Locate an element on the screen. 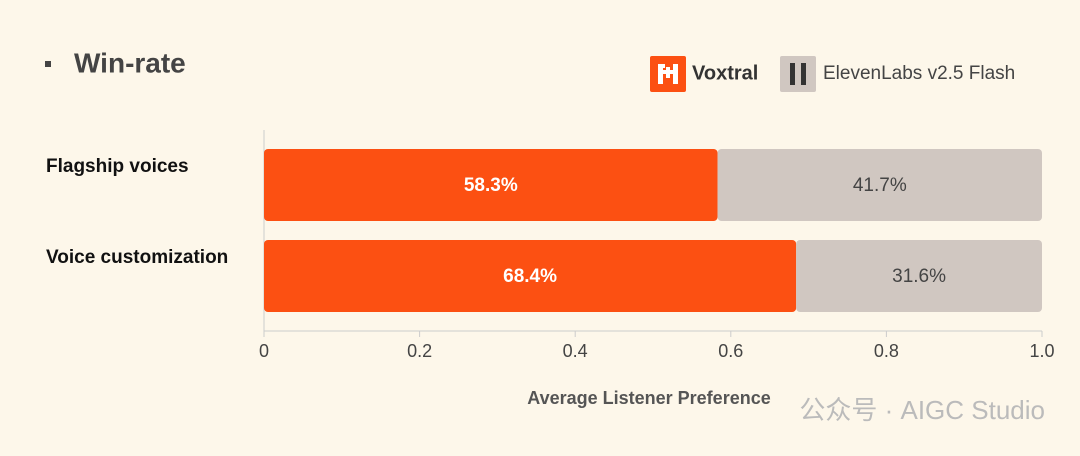 This screenshot has width=1080, height=456. category-label: Flagship voices is located at coordinates (117, 166).